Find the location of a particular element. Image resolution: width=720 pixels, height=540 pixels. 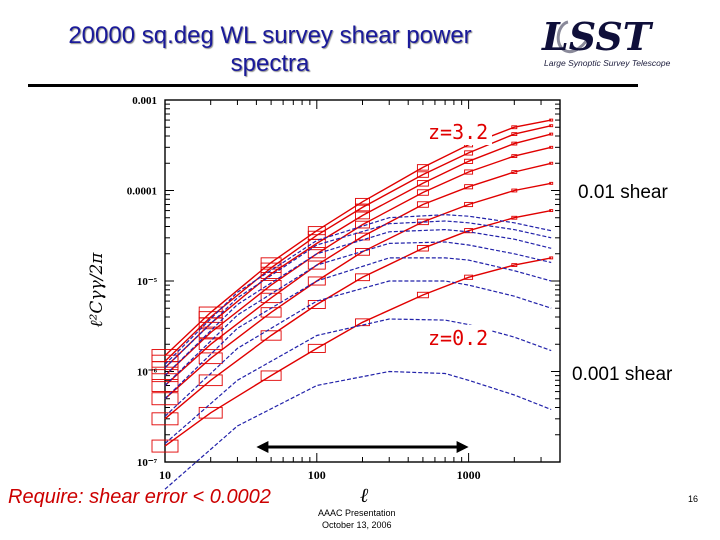

footer: AAAC Presentation October 13, 2006 is located at coordinates (357, 519).